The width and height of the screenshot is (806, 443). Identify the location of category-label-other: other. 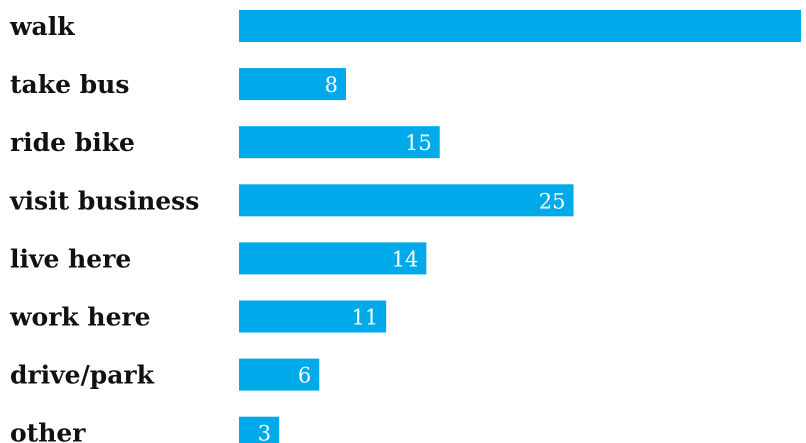
(48, 431).